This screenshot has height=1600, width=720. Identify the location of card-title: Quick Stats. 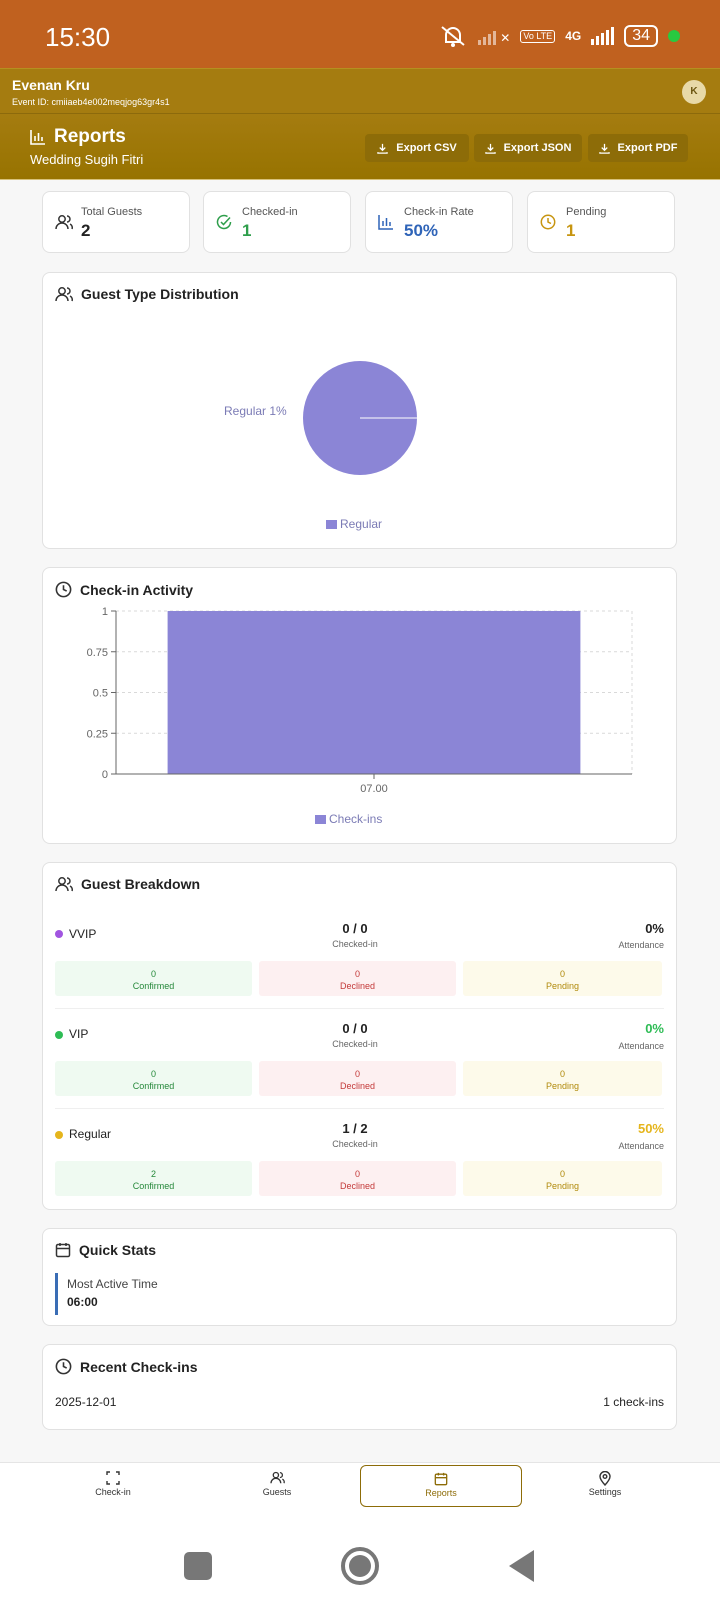
(105, 1250).